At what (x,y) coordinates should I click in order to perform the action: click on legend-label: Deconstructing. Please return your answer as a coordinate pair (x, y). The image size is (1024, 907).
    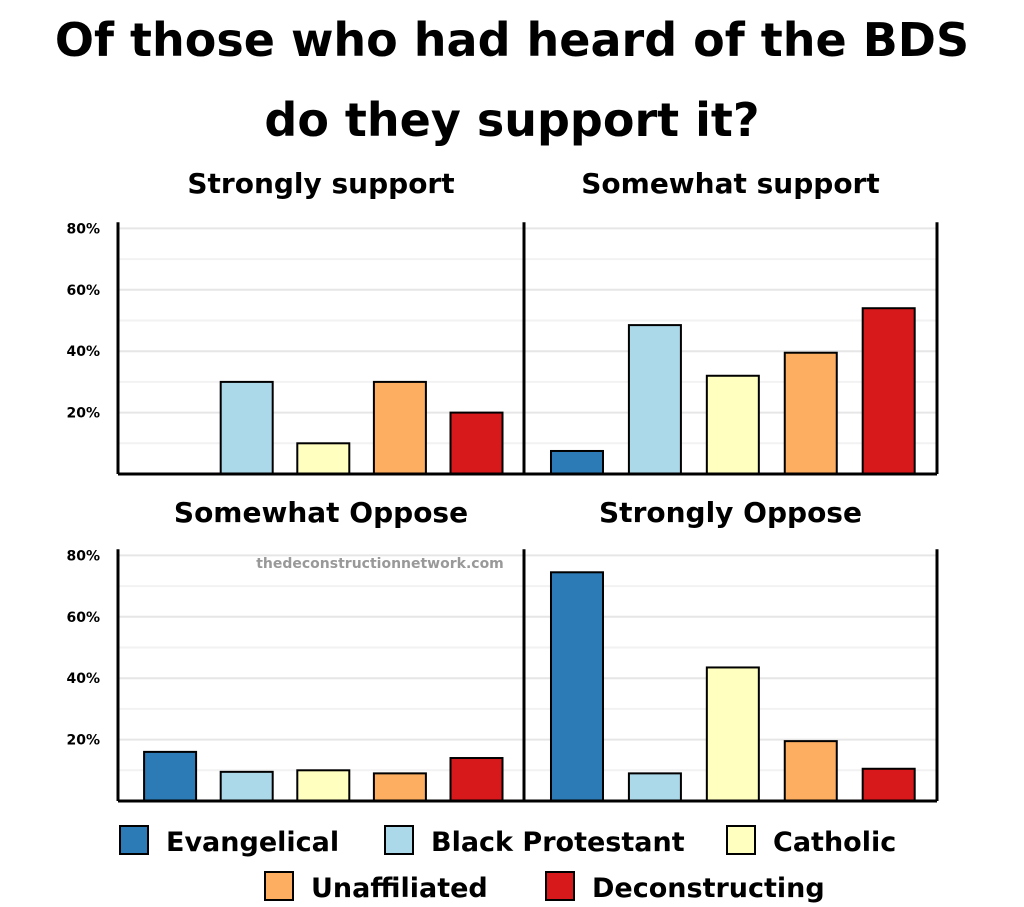
    Looking at the image, I should click on (708, 888).